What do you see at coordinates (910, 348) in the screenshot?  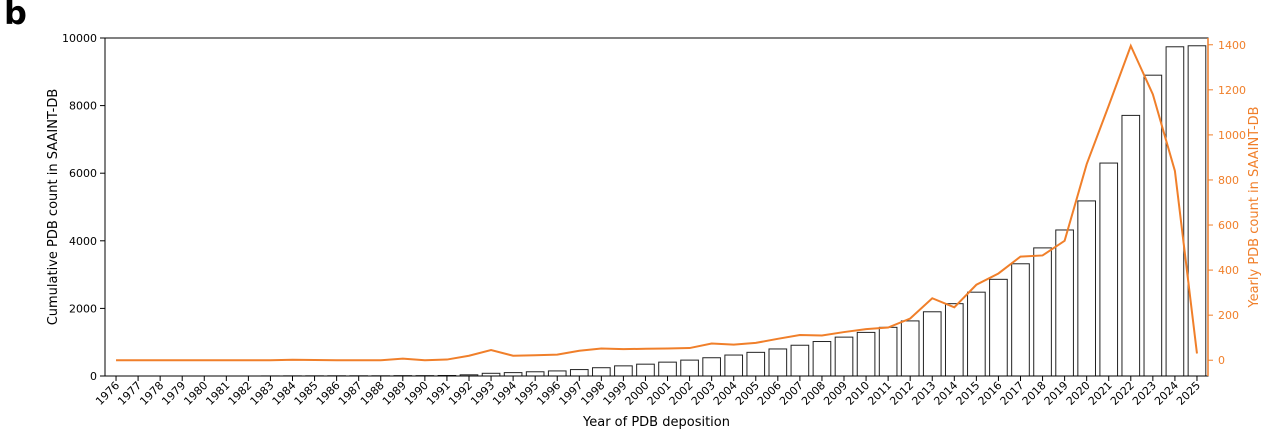 I see `bar-2012` at bounding box center [910, 348].